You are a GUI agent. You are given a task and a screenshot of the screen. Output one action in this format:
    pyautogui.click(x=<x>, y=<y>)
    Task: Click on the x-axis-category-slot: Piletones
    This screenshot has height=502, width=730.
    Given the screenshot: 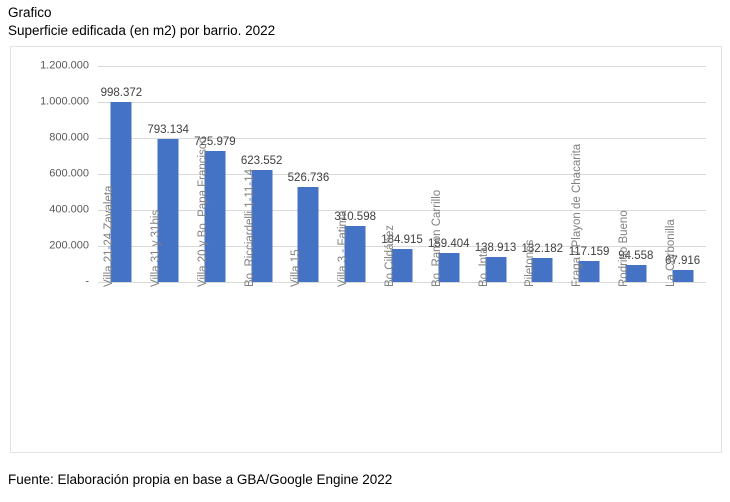 What is the action you would take?
    pyautogui.click(x=542, y=343)
    